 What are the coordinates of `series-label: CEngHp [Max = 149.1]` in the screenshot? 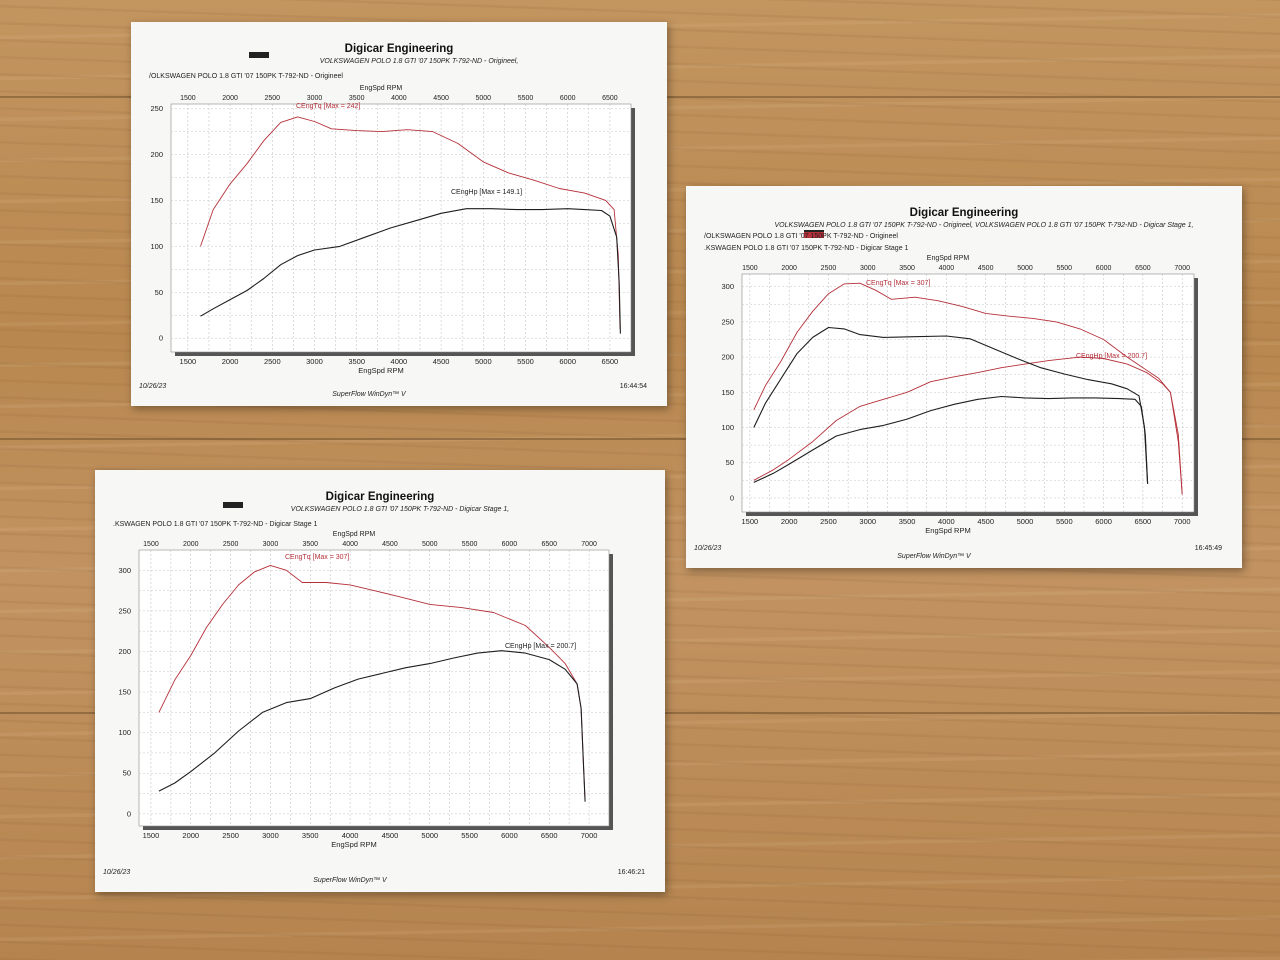 It's located at (486, 192).